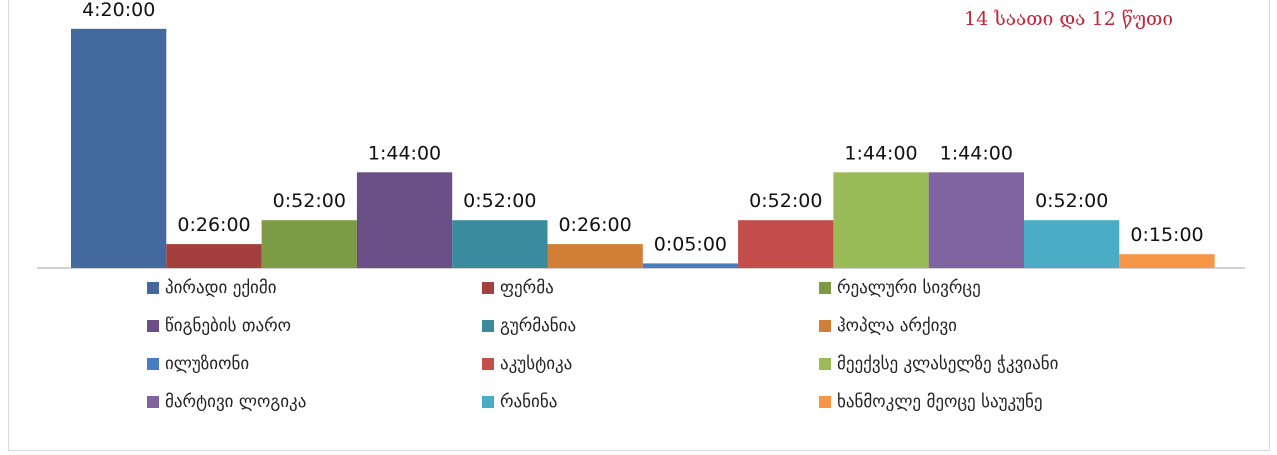 This screenshot has width=1277, height=455. I want to click on legend-item-9: მეექვსე კლასელზე ჭკვიანი, so click(938, 364).